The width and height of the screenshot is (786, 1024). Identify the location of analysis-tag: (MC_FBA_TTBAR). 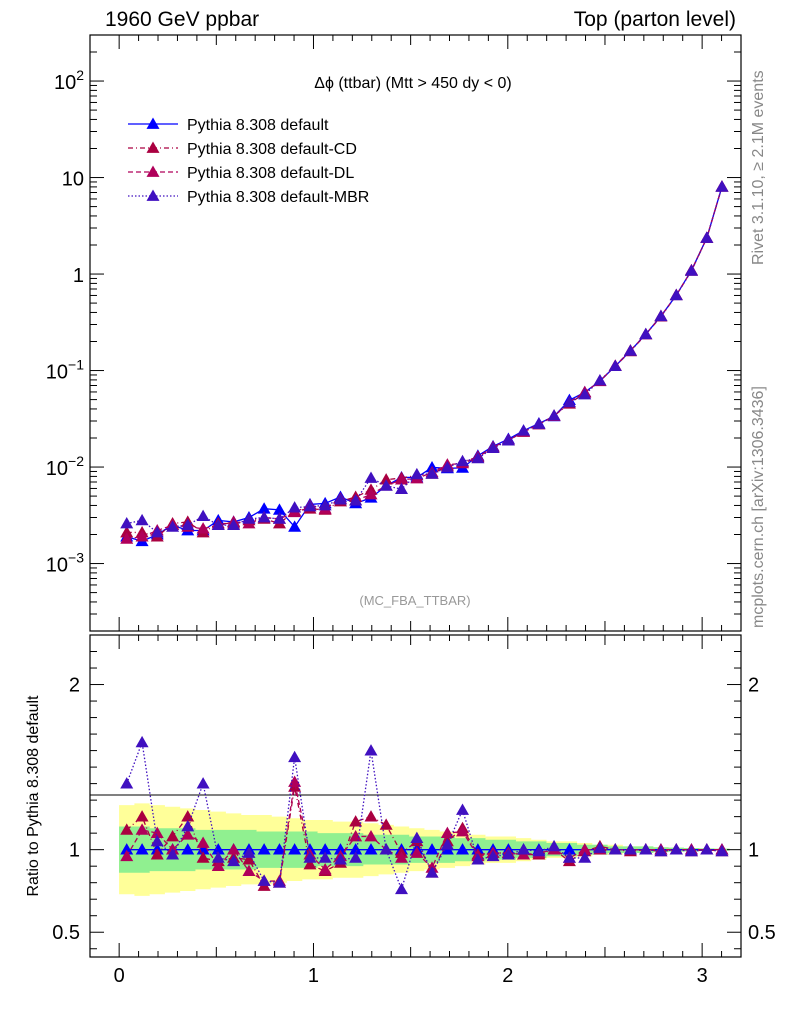
(414, 600).